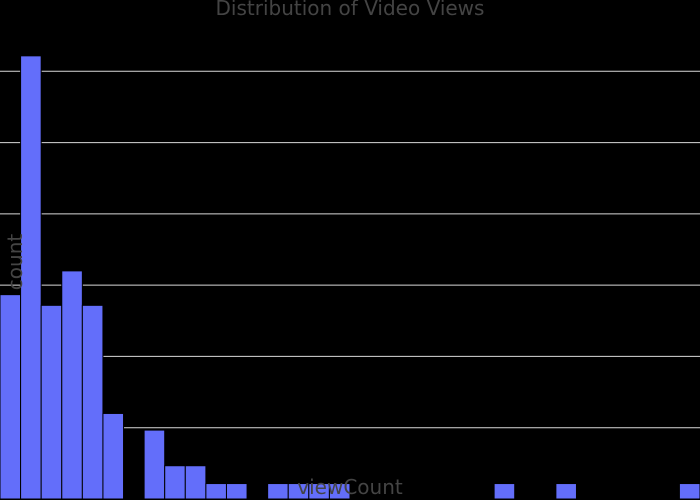  What do you see at coordinates (15, 262) in the screenshot?
I see `y-axis-label: count` at bounding box center [15, 262].